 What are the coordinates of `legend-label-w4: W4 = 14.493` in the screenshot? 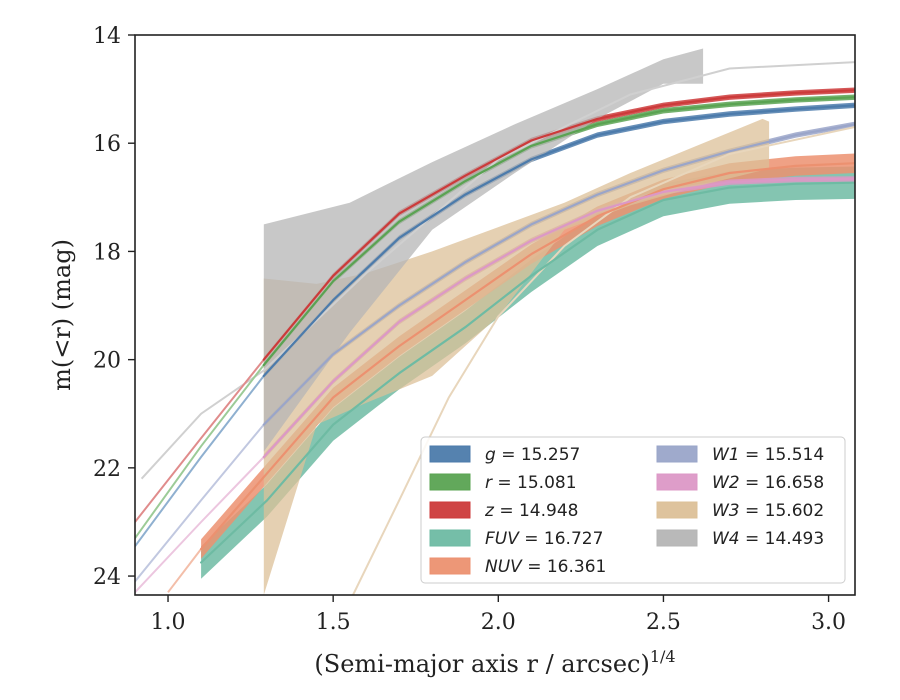 It's located at (768, 539).